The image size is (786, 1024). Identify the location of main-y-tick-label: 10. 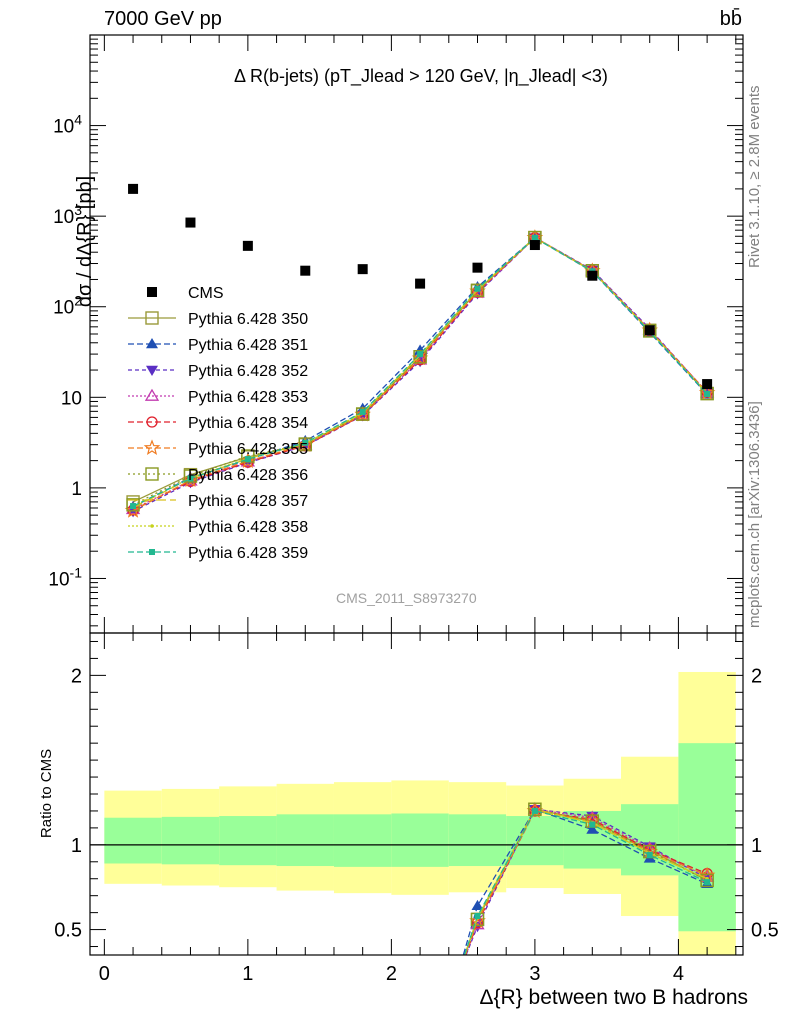
(71, 398).